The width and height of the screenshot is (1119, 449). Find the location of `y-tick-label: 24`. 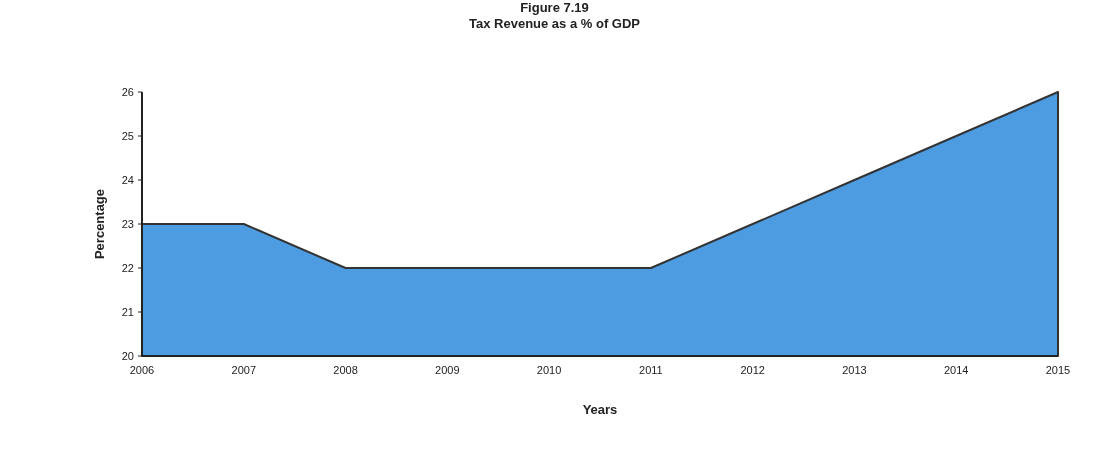

y-tick-label: 24 is located at coordinates (127, 179).